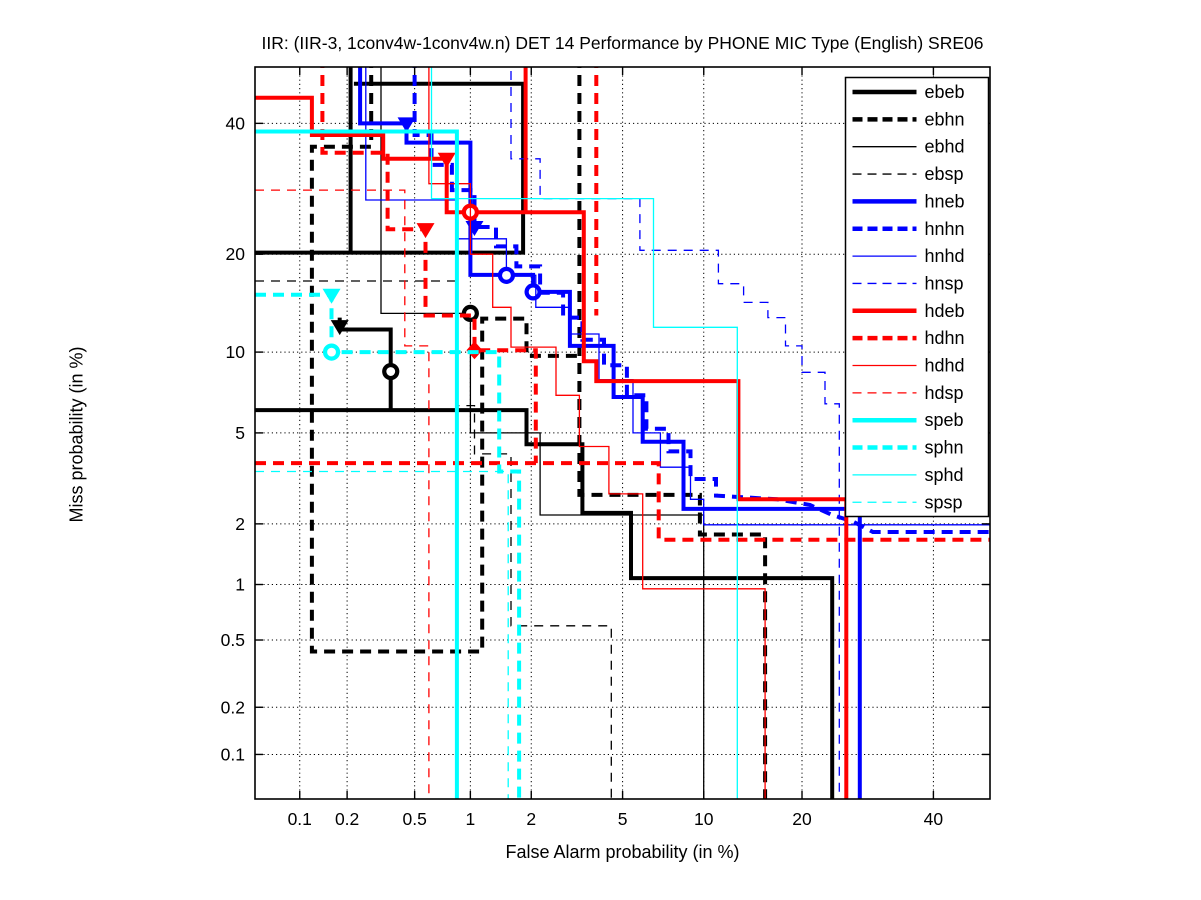 The height and width of the screenshot is (900, 1201). I want to click on legend-entry-hnhd: hnhd, so click(908, 256).